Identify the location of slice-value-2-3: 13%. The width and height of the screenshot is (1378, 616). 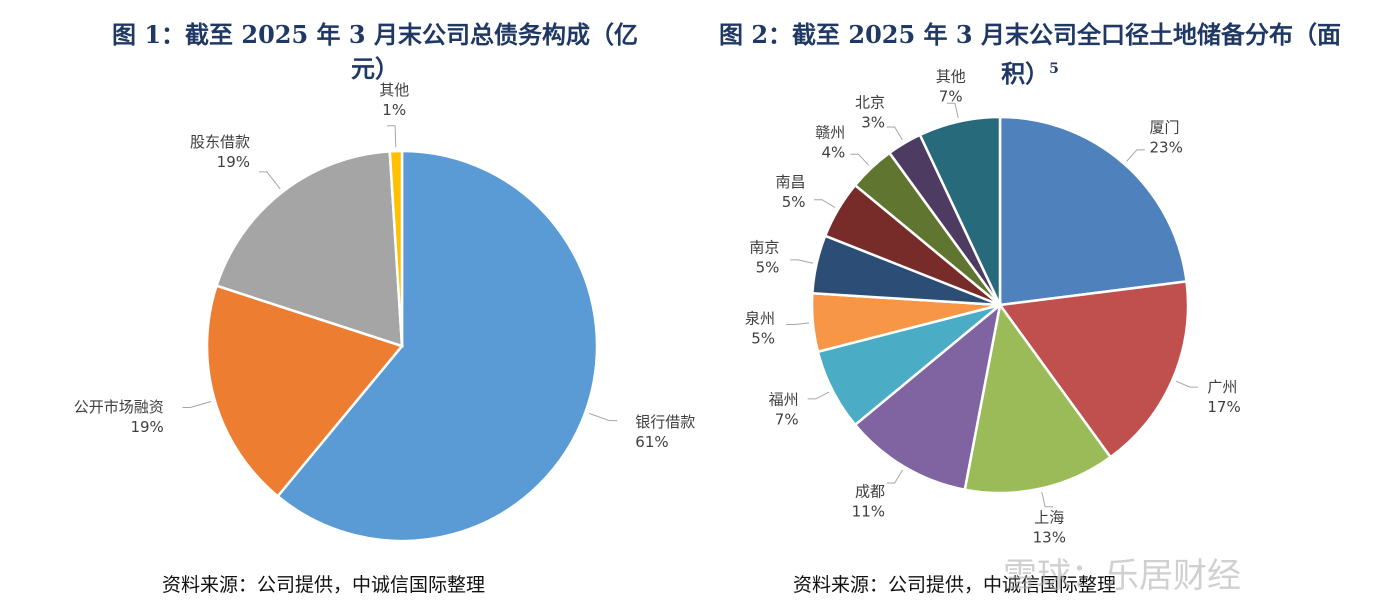
(1049, 538).